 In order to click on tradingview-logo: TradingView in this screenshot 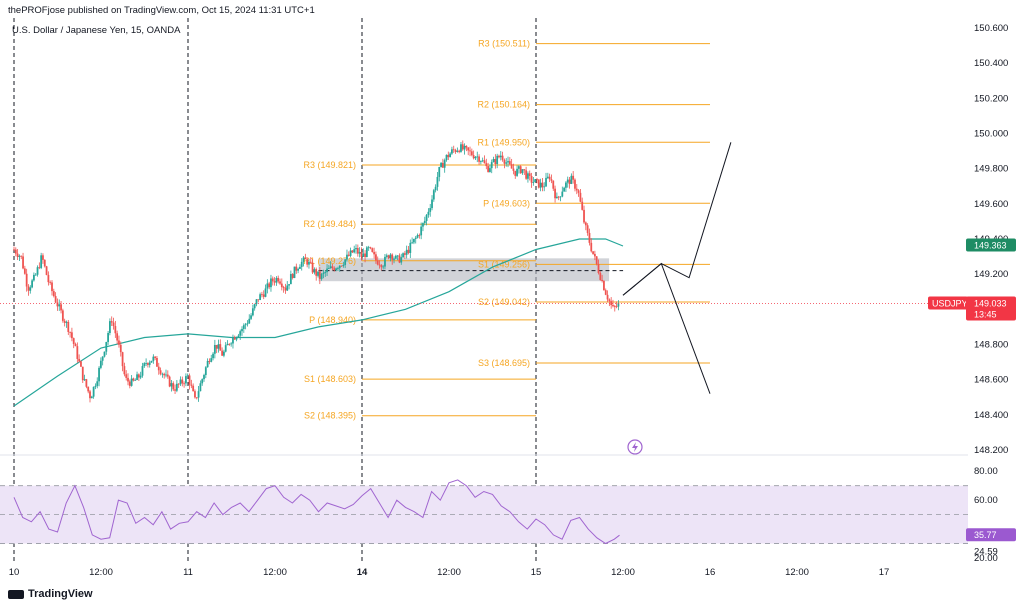, I will do `click(50, 594)`.